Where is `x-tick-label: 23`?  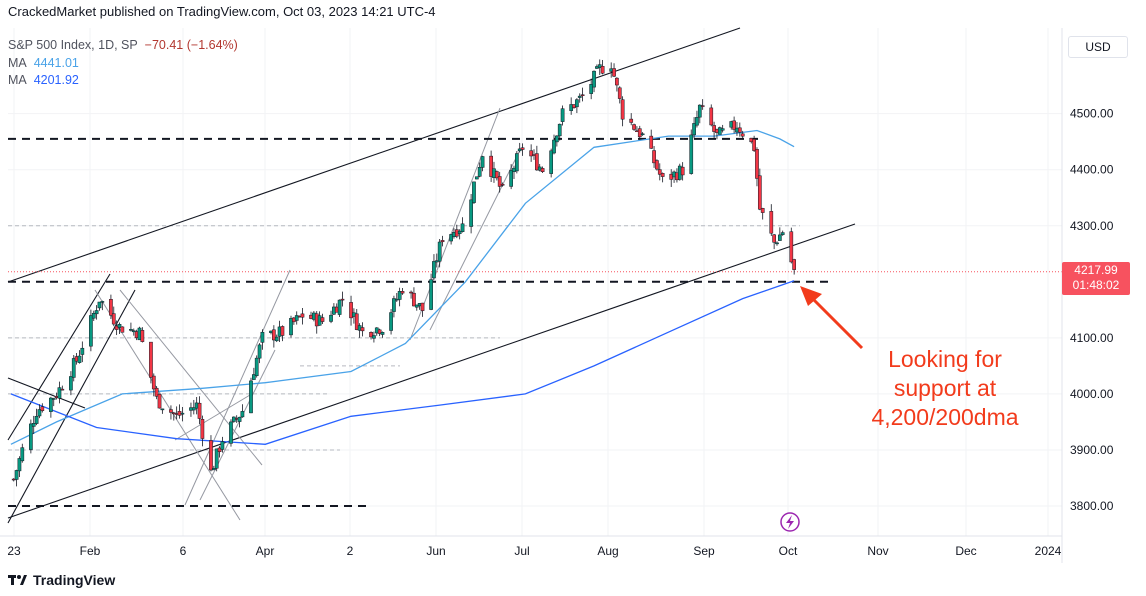 x-tick-label: 23 is located at coordinates (14, 551).